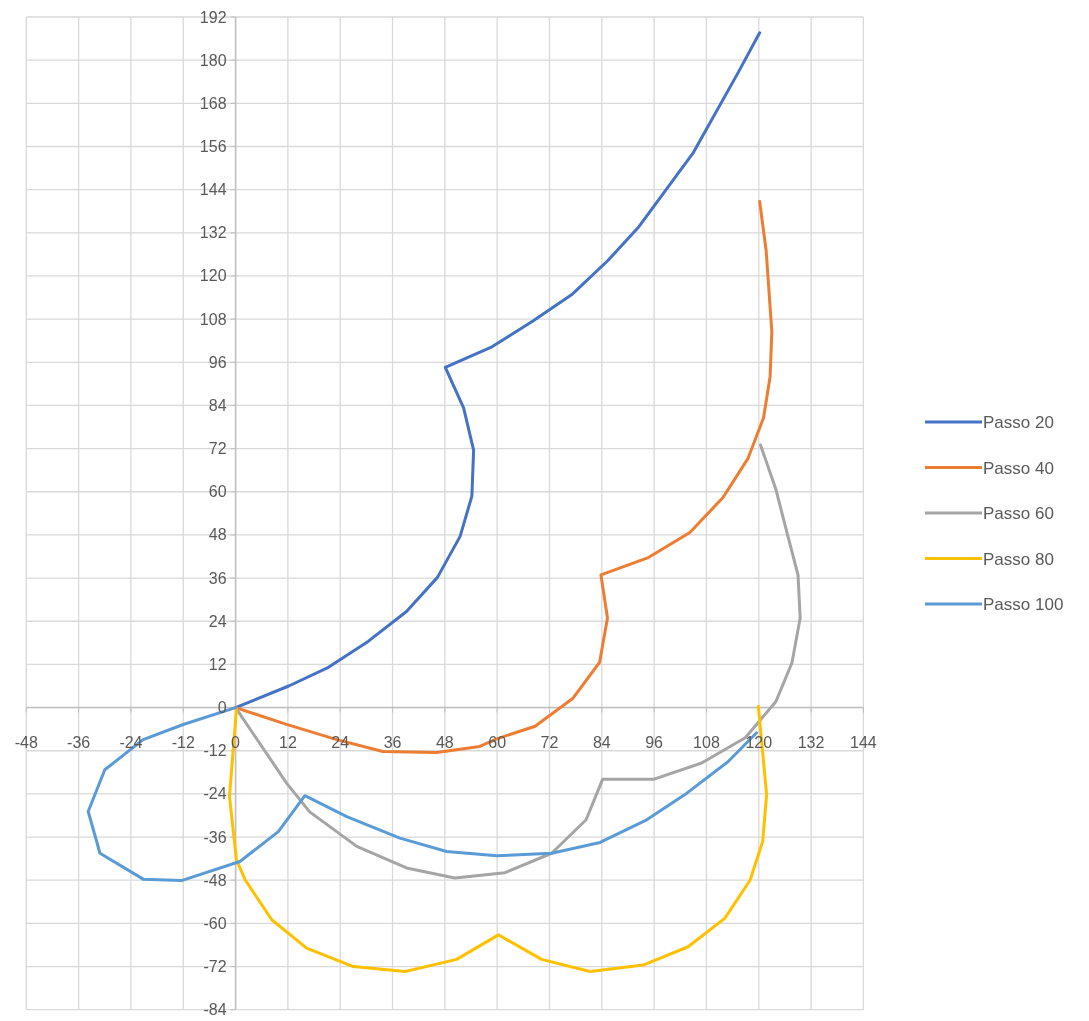 Image resolution: width=1089 pixels, height=1021 pixels. I want to click on y-tick-label: 36, so click(217, 578).